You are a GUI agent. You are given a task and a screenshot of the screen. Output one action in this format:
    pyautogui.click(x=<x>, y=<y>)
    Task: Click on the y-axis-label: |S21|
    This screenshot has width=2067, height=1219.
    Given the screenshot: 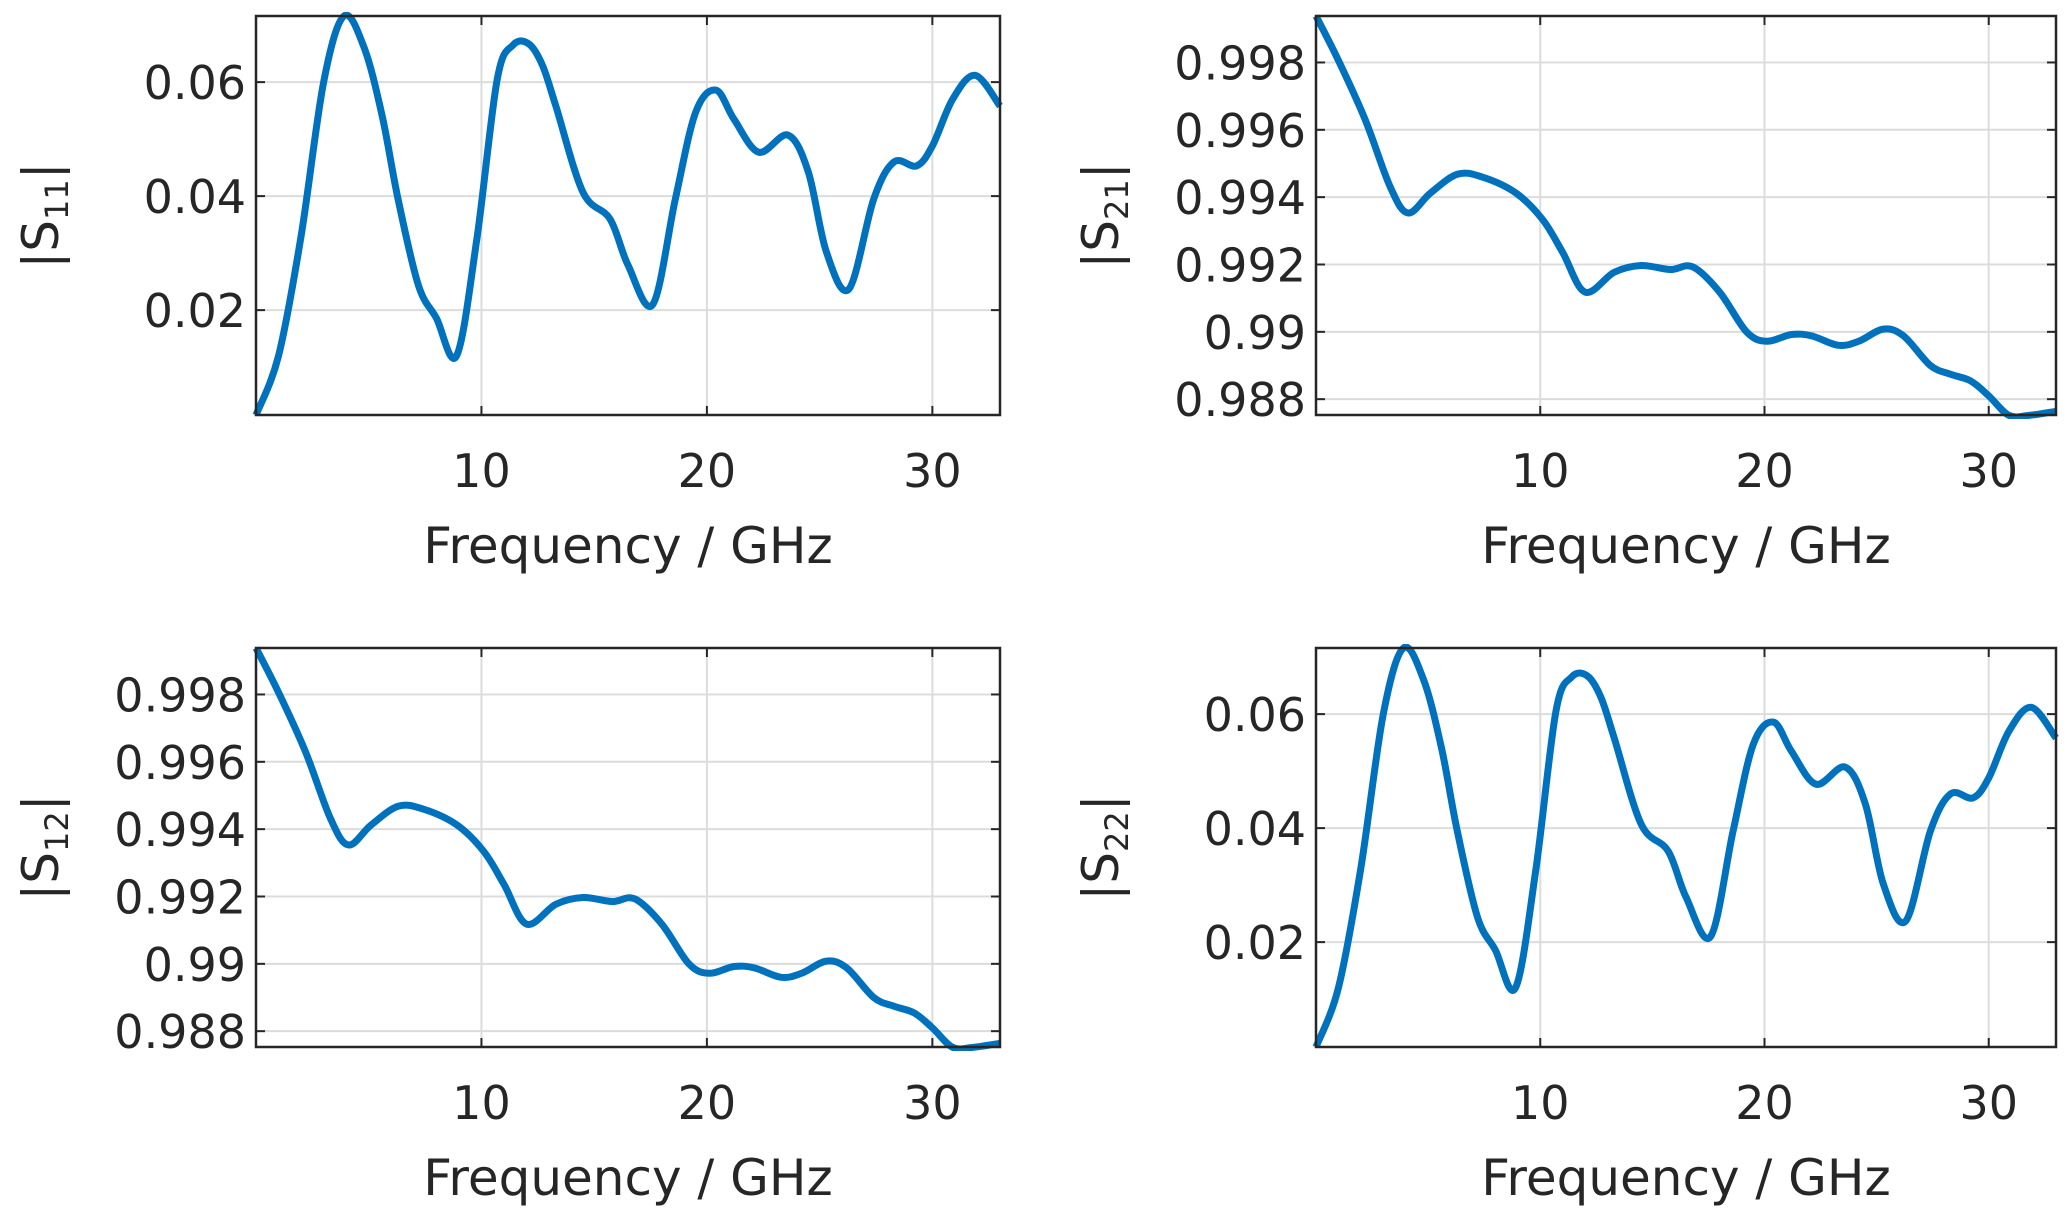 What is the action you would take?
    pyautogui.click(x=1104, y=215)
    